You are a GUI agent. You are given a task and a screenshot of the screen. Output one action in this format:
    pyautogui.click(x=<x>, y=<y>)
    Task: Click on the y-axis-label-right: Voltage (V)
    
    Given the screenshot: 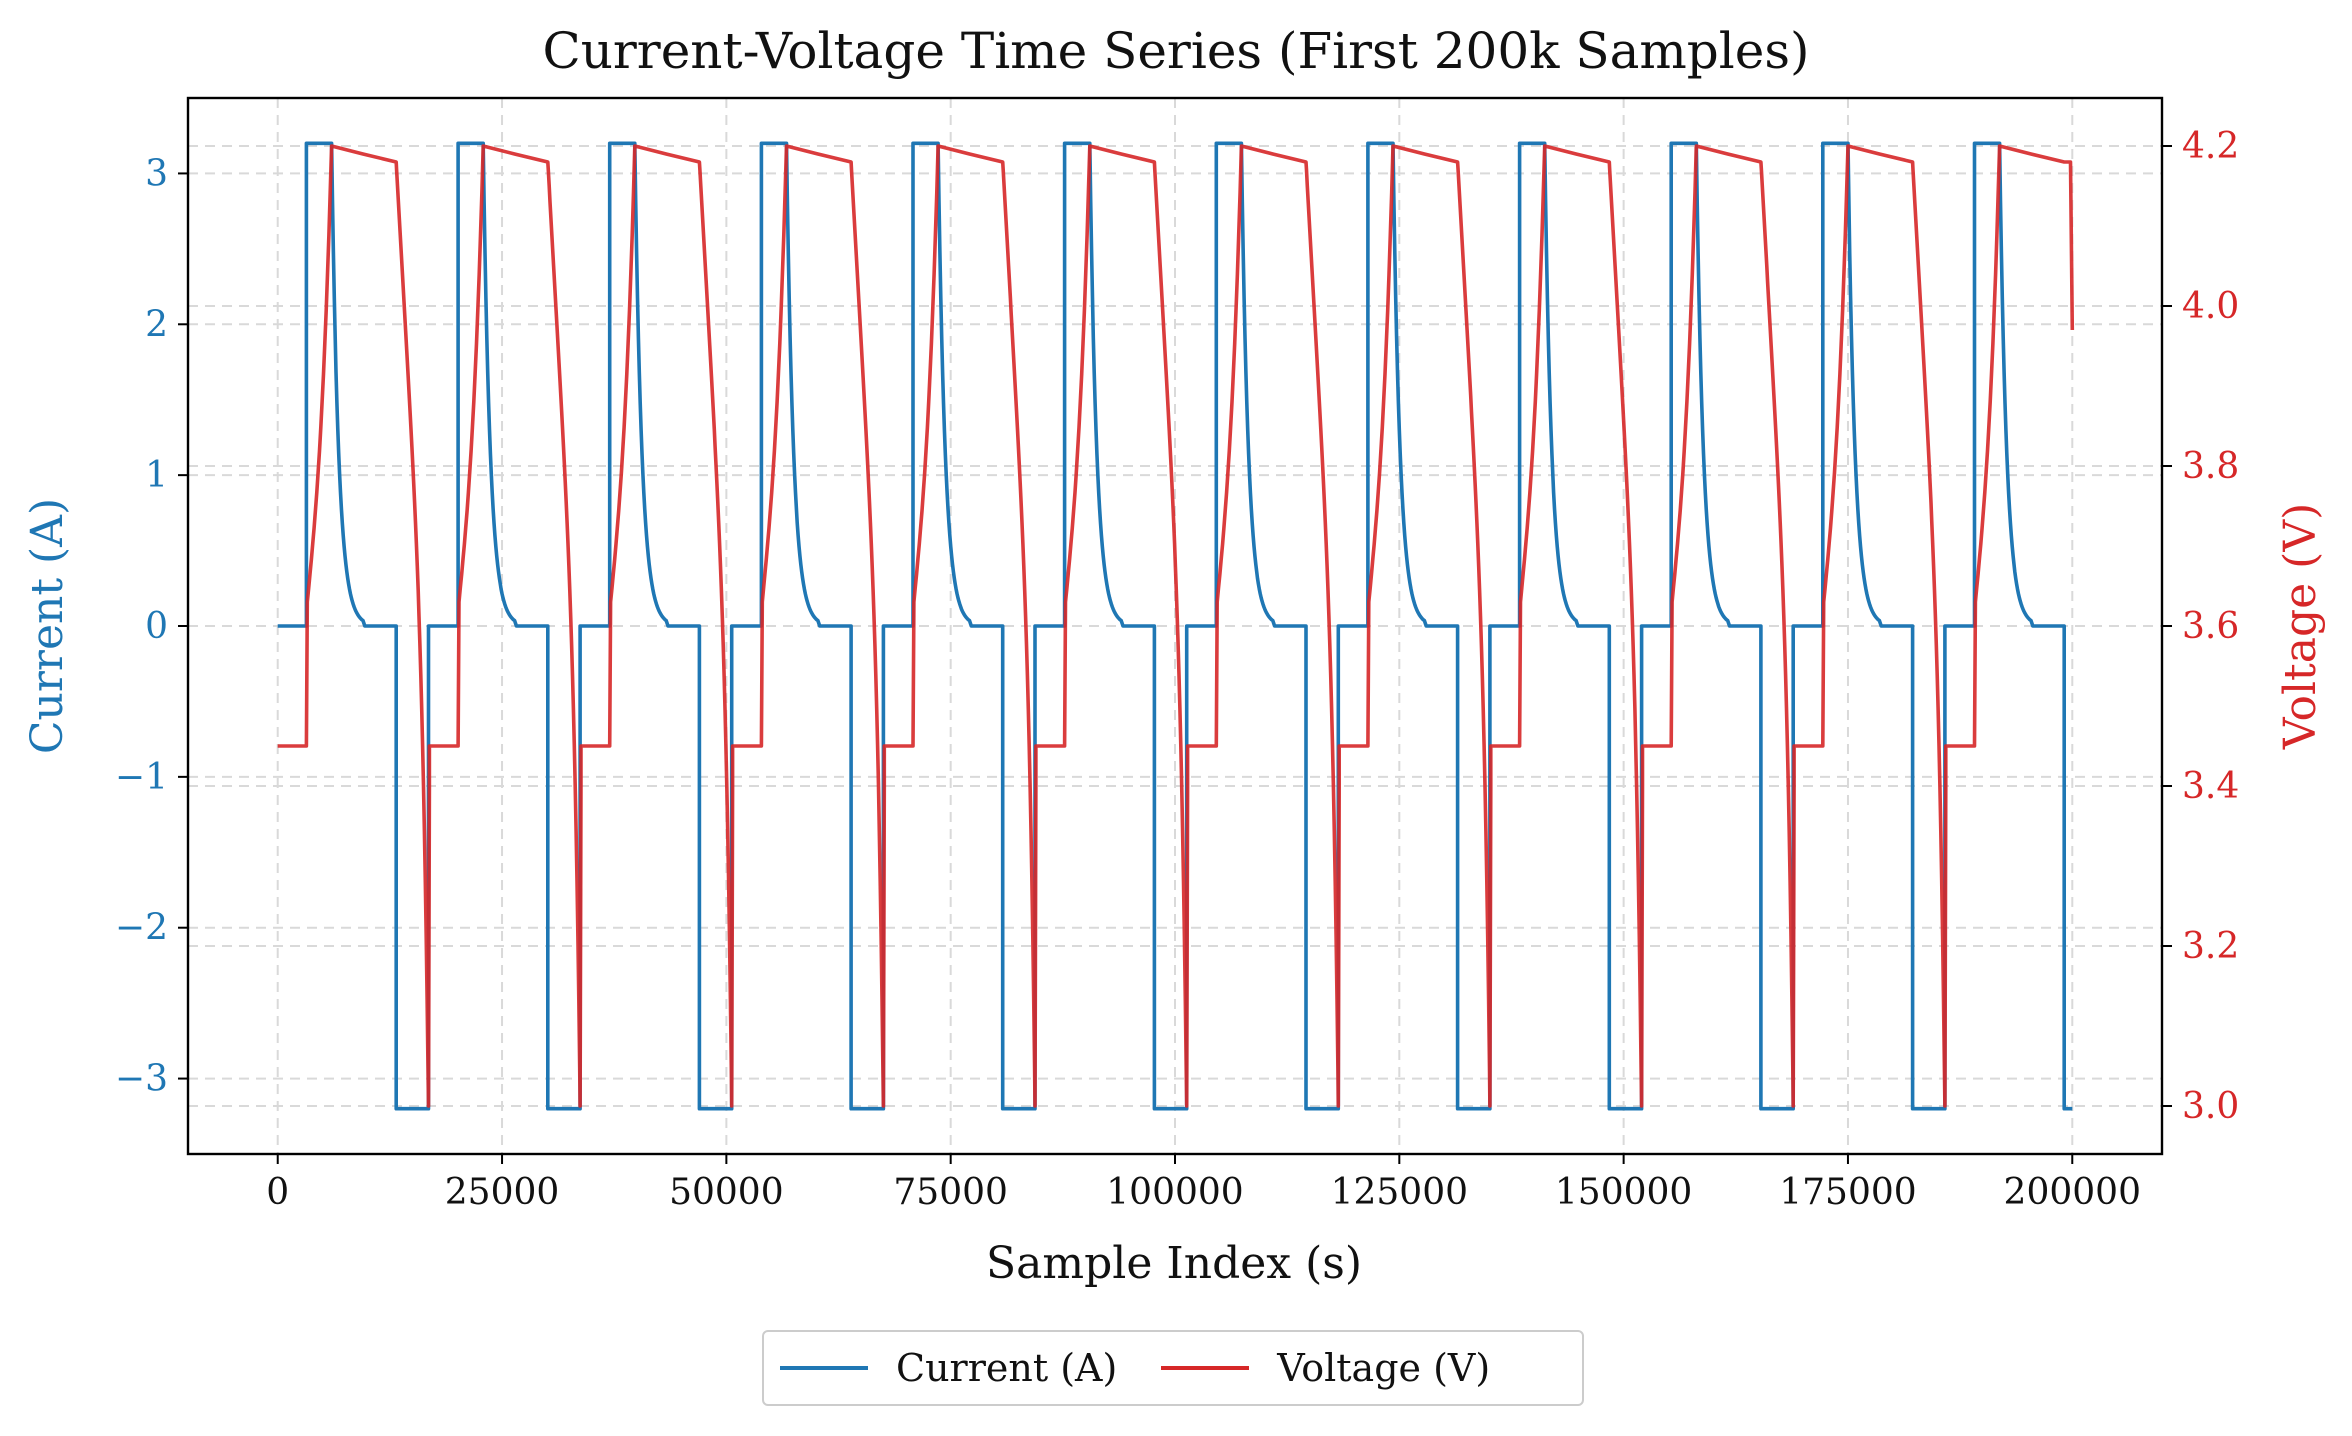 What is the action you would take?
    pyautogui.click(x=2300, y=627)
    